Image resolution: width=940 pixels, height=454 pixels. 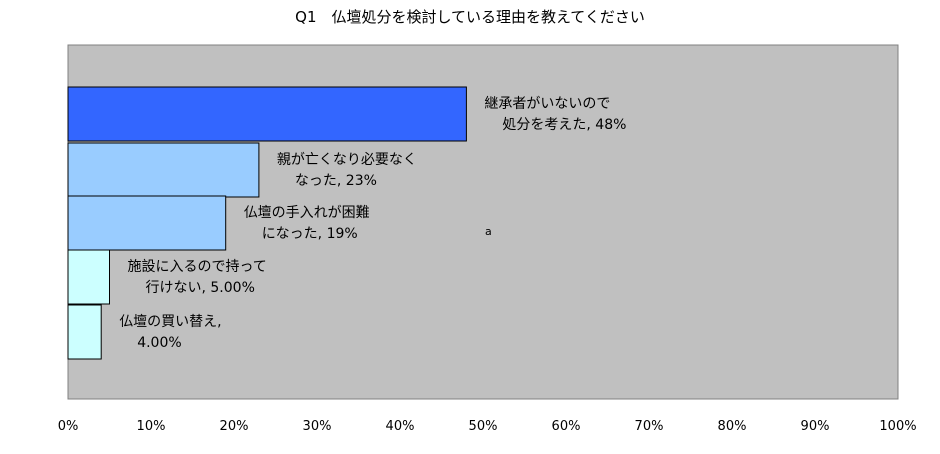 I want to click on x-tick-label: 50%, so click(x=483, y=426).